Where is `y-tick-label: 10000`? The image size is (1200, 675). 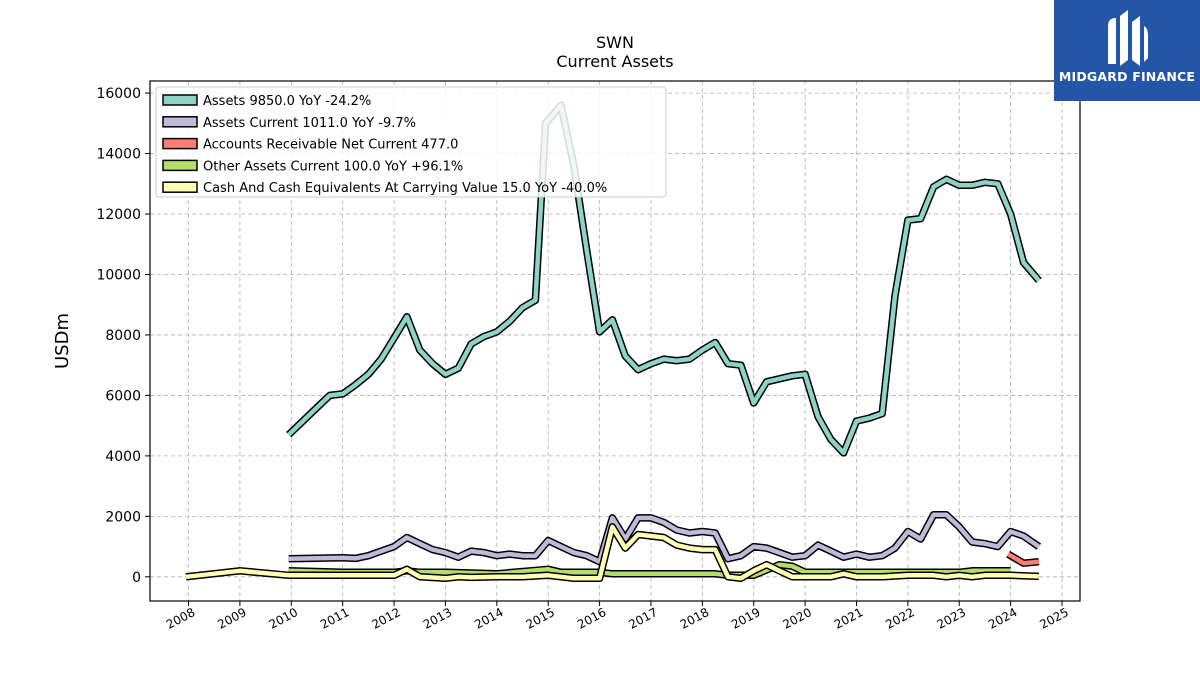
y-tick-label: 10000 is located at coordinates (118, 275).